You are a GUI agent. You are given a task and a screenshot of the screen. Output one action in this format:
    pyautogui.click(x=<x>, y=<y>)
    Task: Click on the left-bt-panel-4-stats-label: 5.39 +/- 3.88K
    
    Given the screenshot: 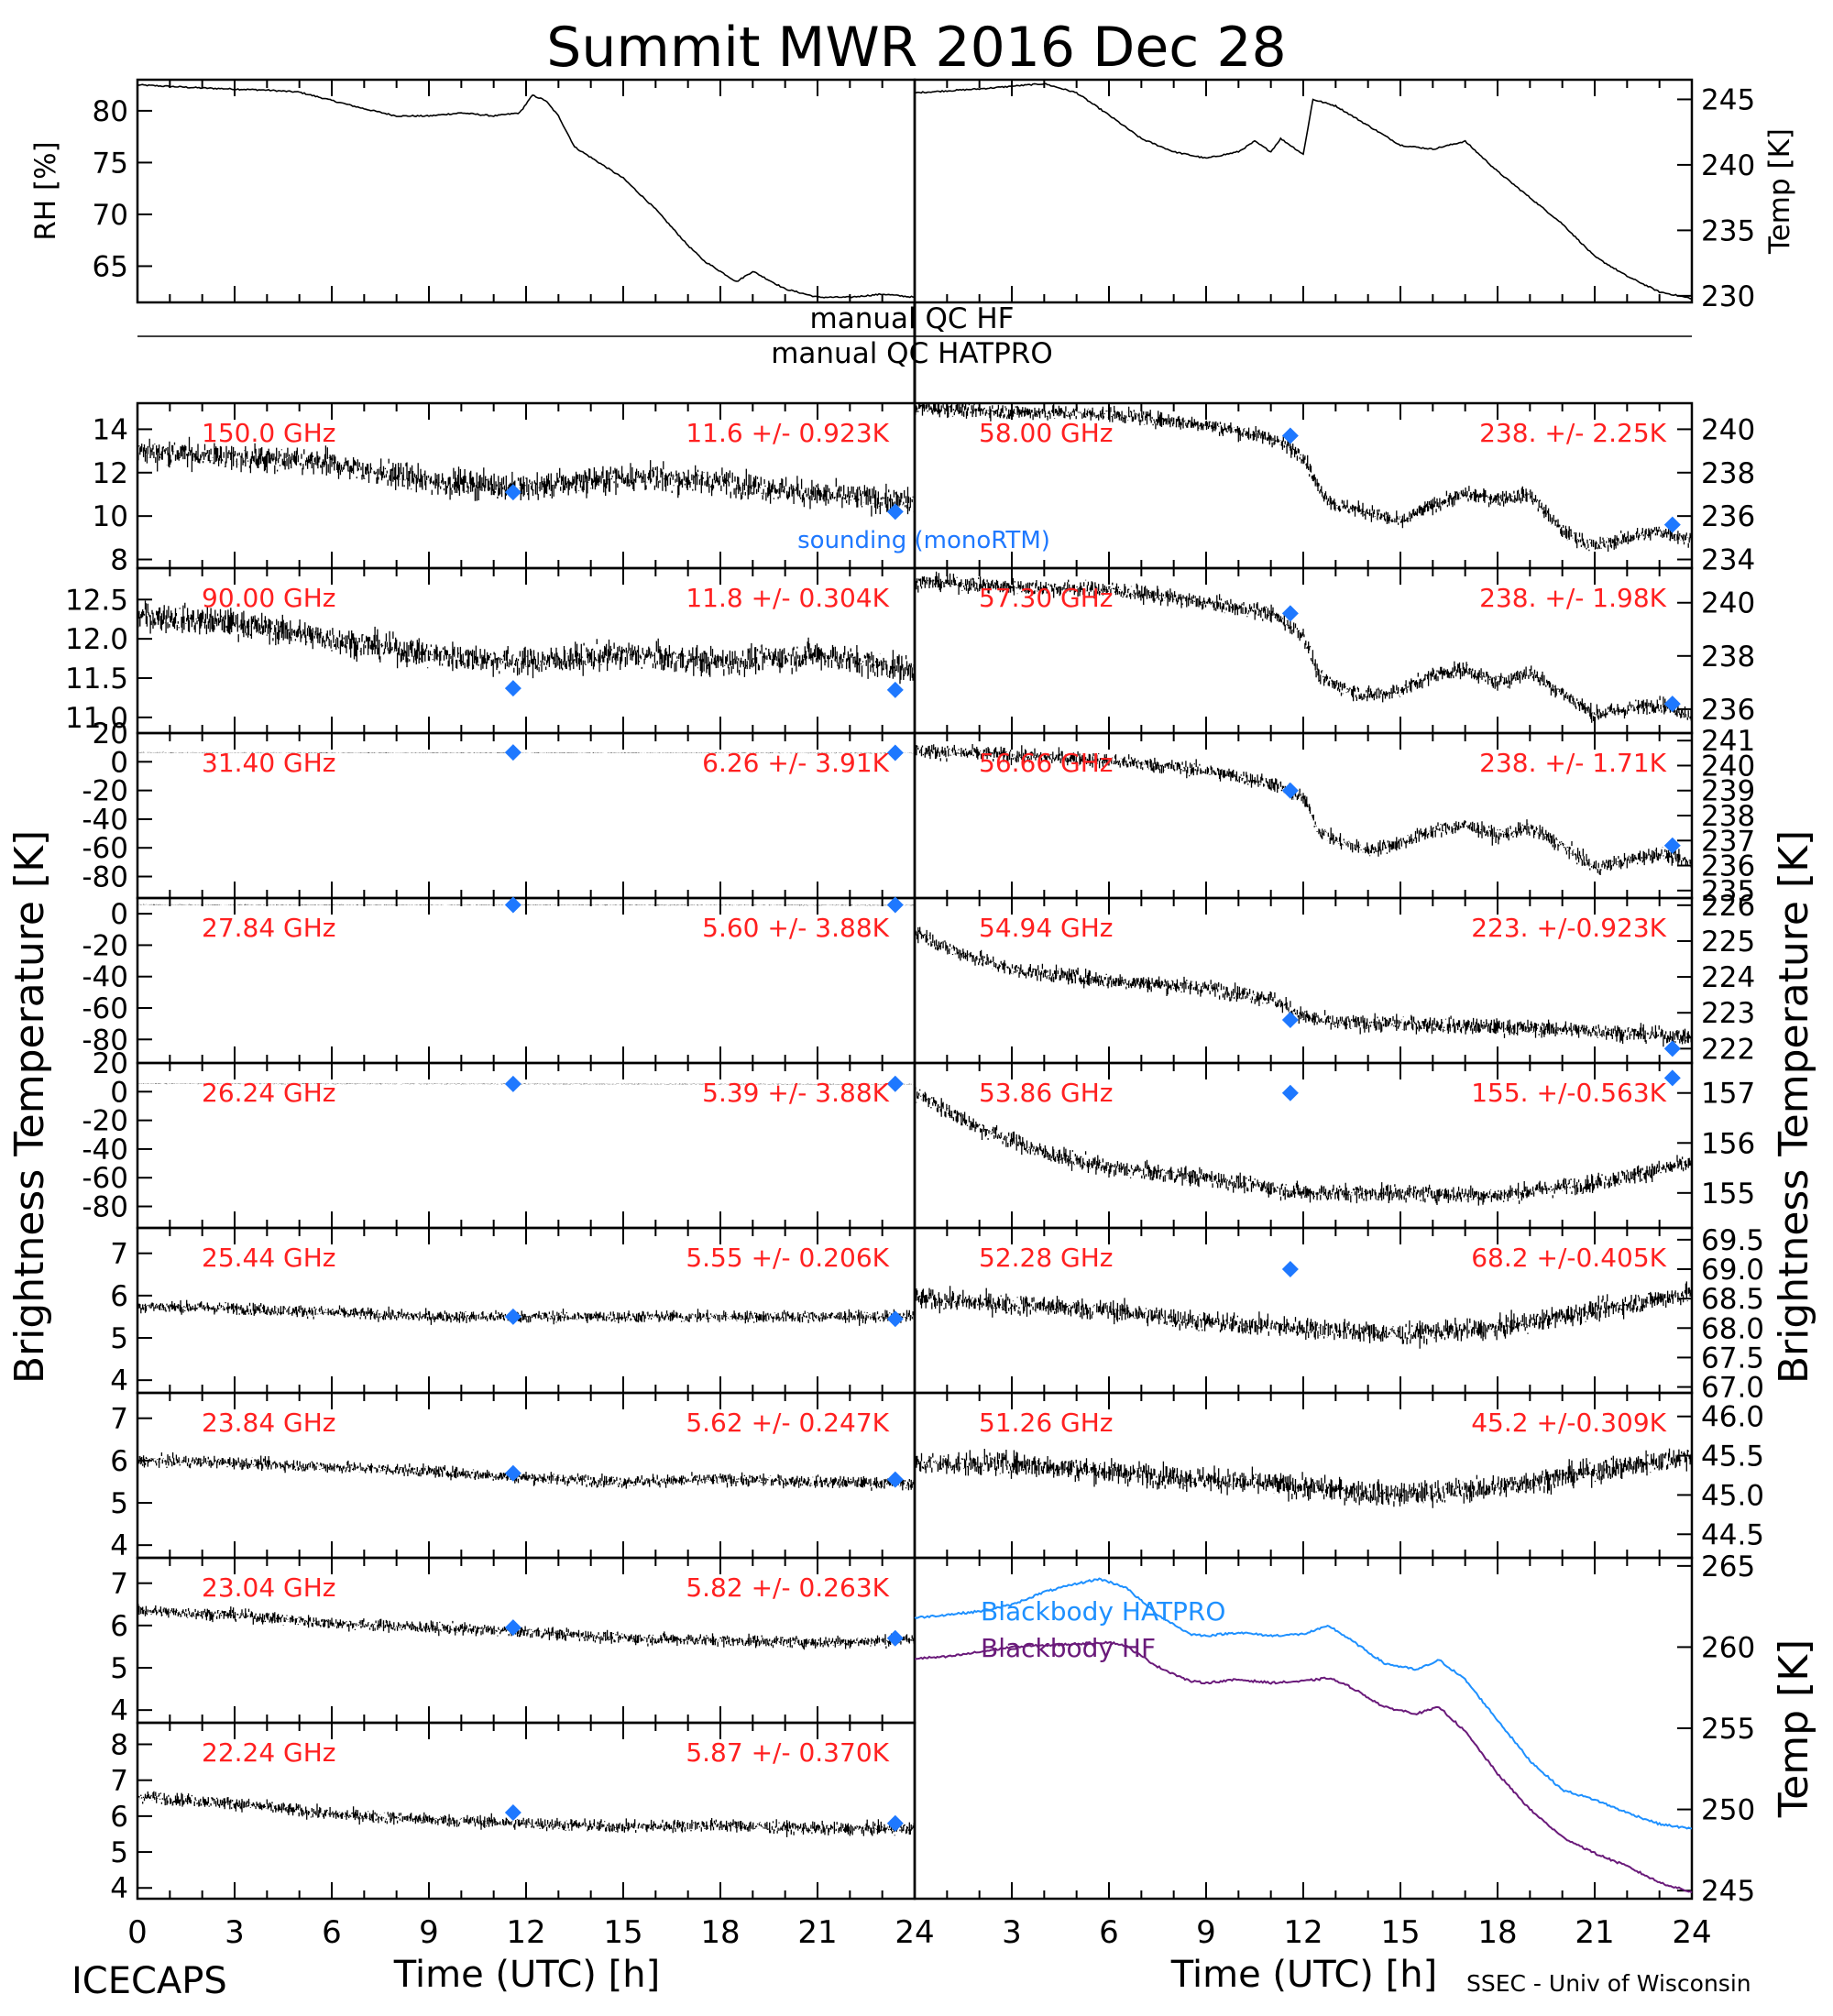 What is the action you would take?
    pyautogui.click(x=795, y=1093)
    